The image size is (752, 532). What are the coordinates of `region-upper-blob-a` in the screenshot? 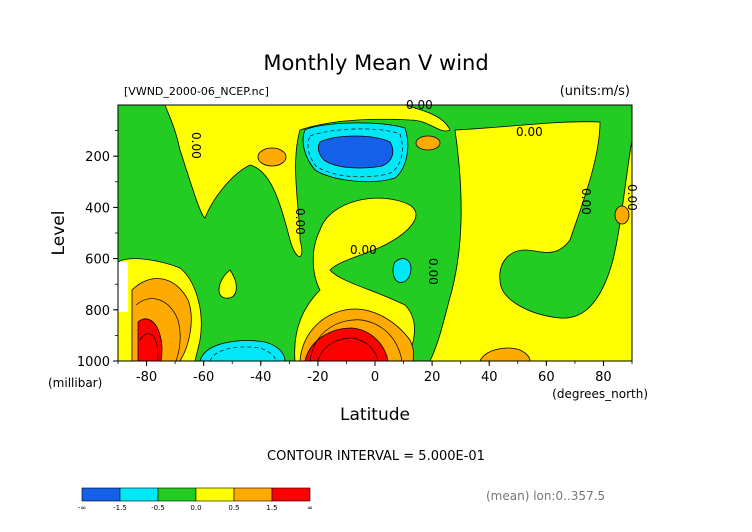 It's located at (272, 157).